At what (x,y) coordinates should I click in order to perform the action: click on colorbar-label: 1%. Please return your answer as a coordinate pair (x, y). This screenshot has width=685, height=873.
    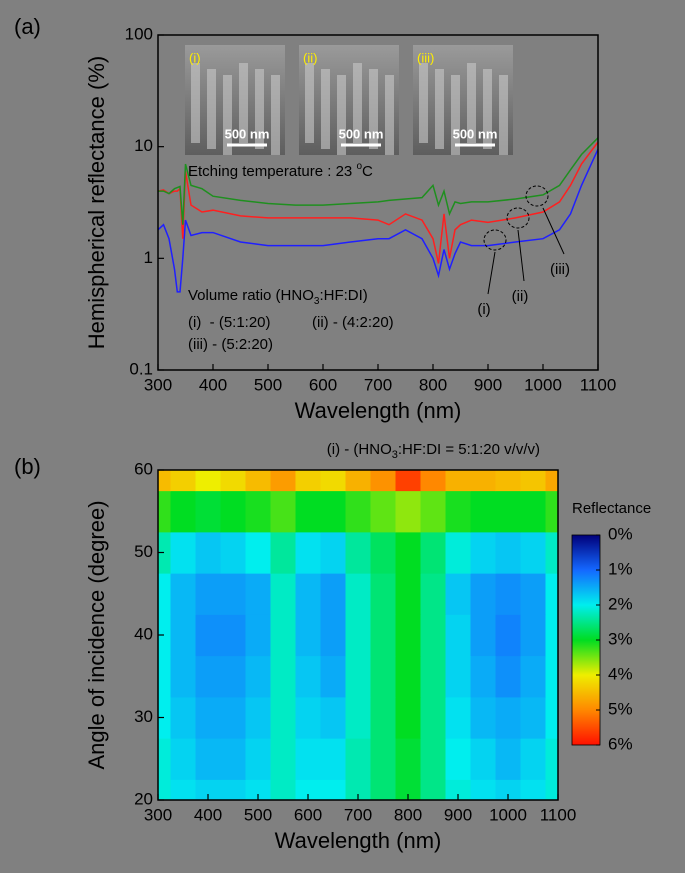
    Looking at the image, I should click on (620, 568).